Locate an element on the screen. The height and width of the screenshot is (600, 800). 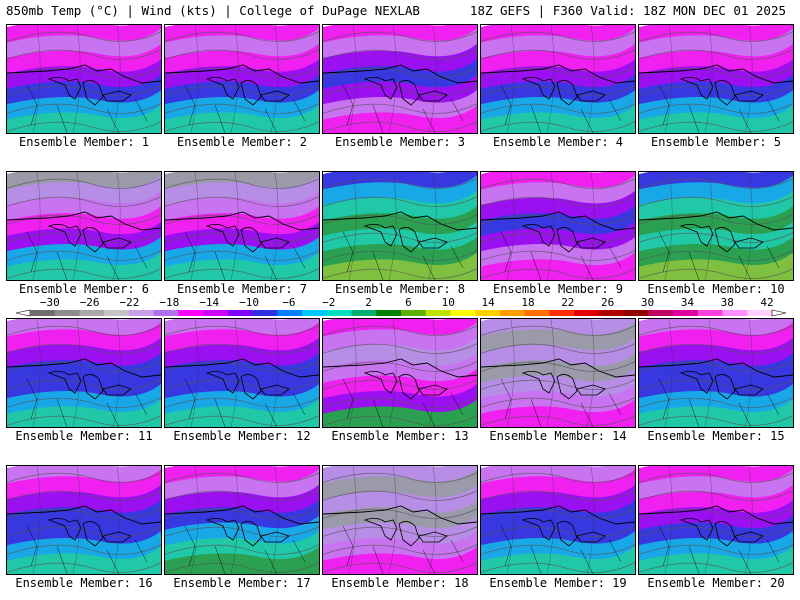
member-label: Ensemble Member: 3 is located at coordinates (400, 142).